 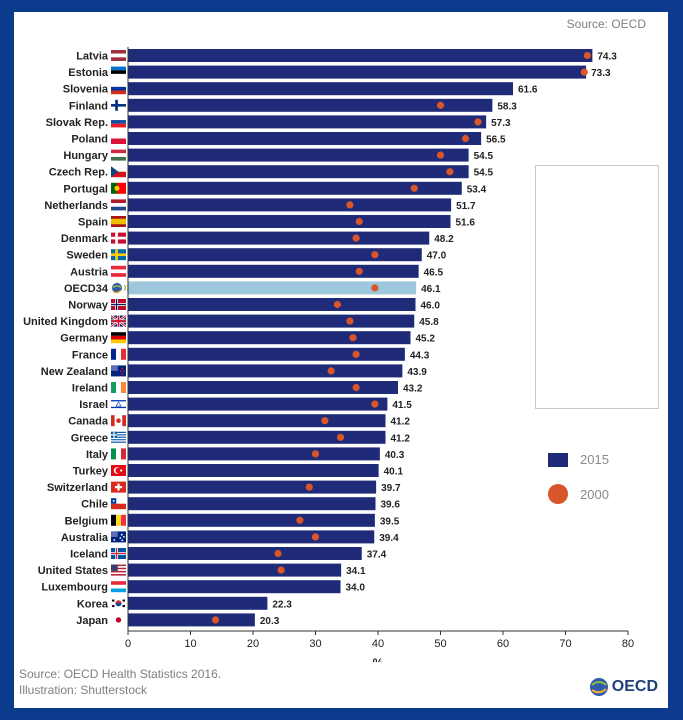 What do you see at coordinates (389, 538) in the screenshot?
I see `value-label: 39.4` at bounding box center [389, 538].